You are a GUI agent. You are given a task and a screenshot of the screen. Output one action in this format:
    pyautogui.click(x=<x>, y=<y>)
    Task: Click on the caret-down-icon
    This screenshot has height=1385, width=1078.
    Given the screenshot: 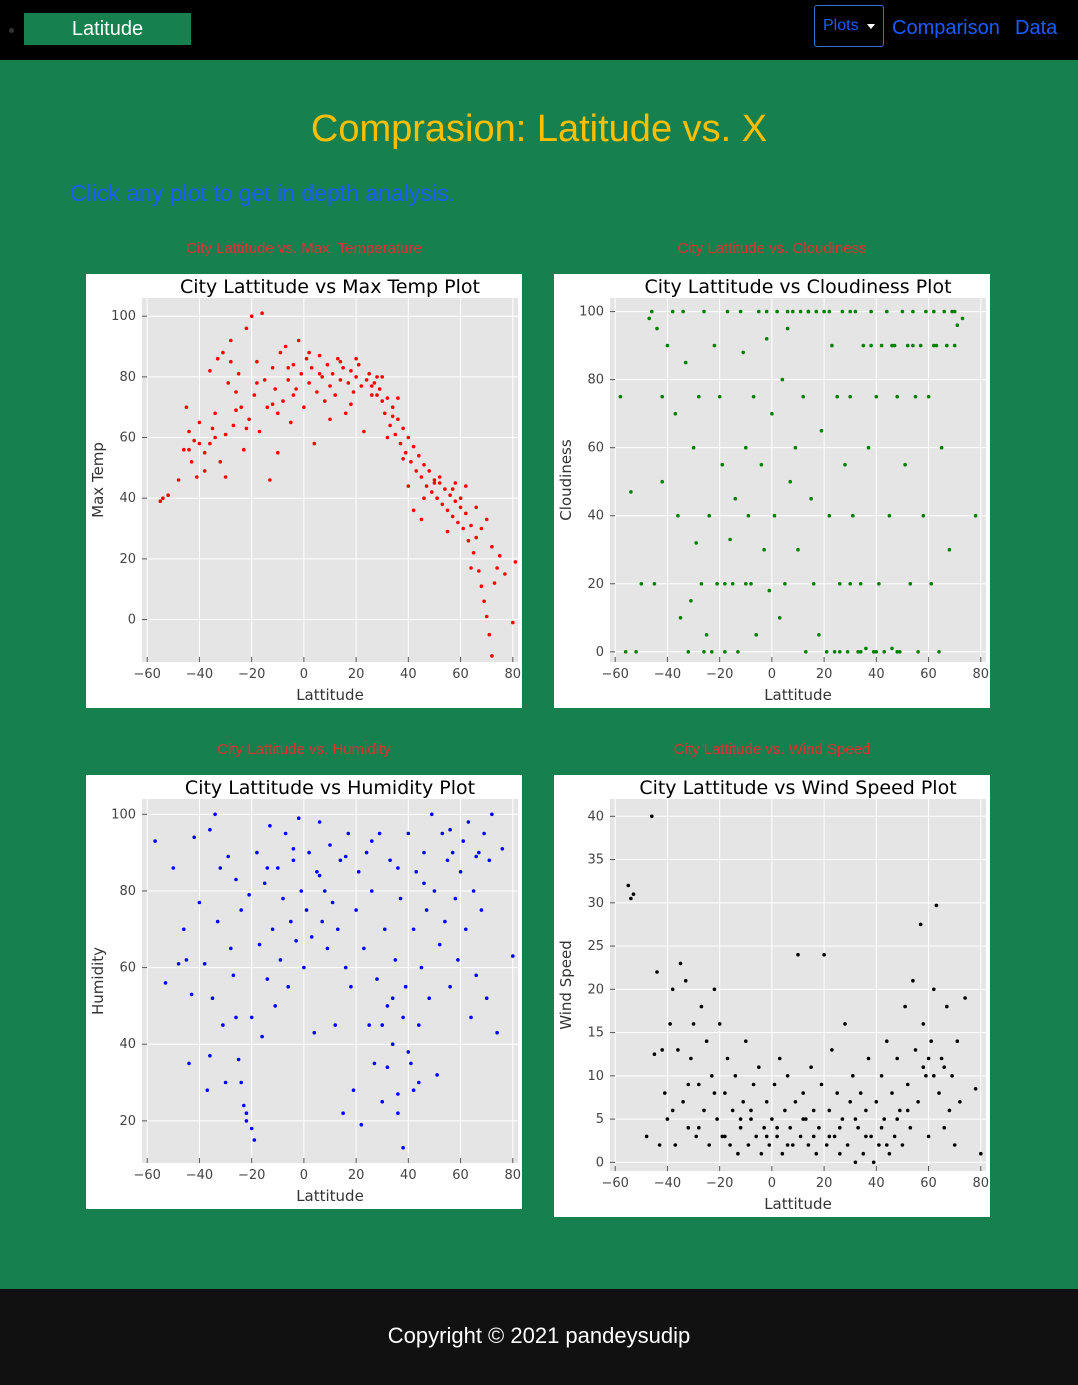 What is the action you would take?
    pyautogui.click(x=871, y=26)
    